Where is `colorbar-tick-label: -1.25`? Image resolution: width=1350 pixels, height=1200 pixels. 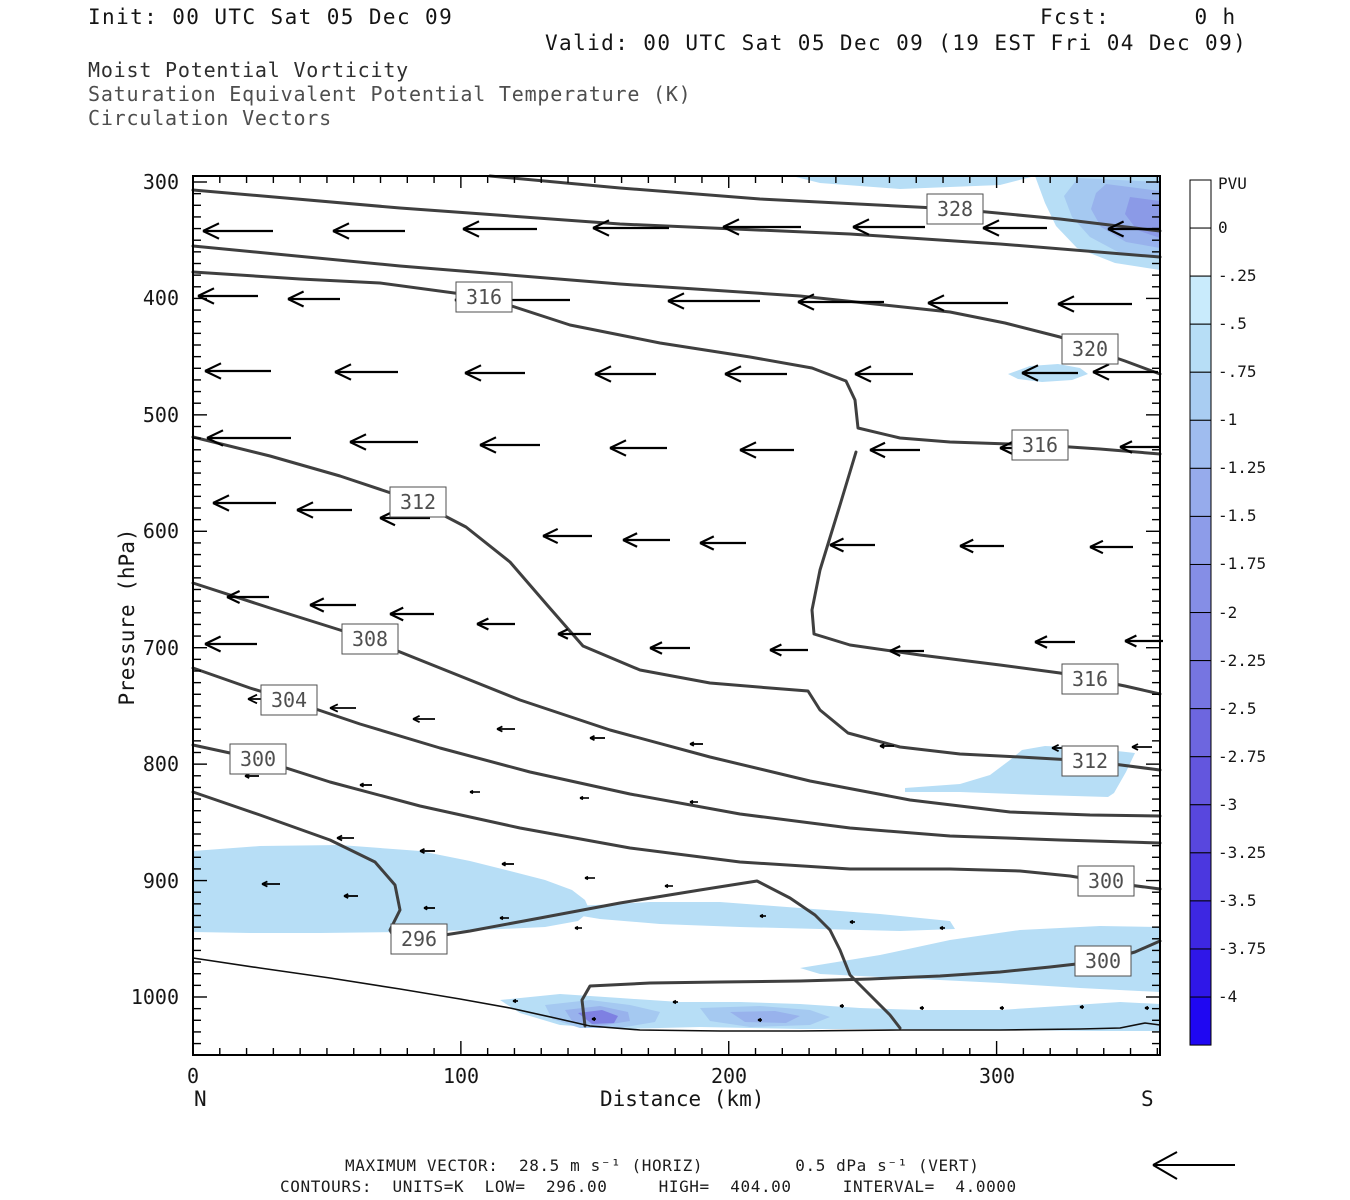 colorbar-tick-label: -1.25 is located at coordinates (1242, 467).